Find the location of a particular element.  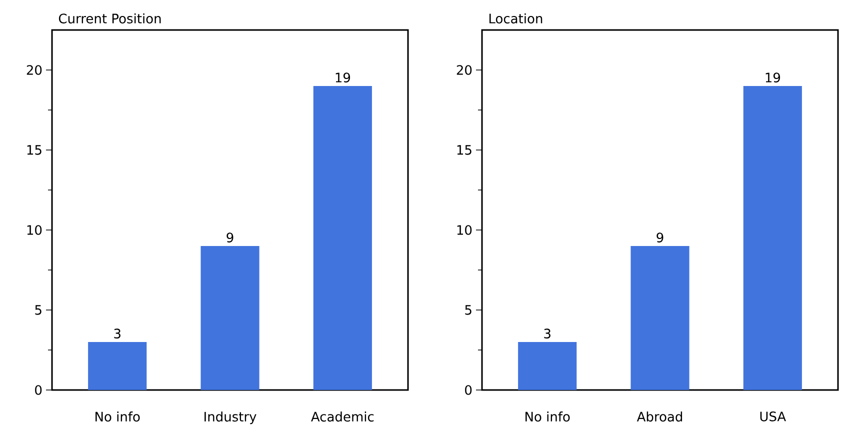

chart-title: Location is located at coordinates (515, 18).